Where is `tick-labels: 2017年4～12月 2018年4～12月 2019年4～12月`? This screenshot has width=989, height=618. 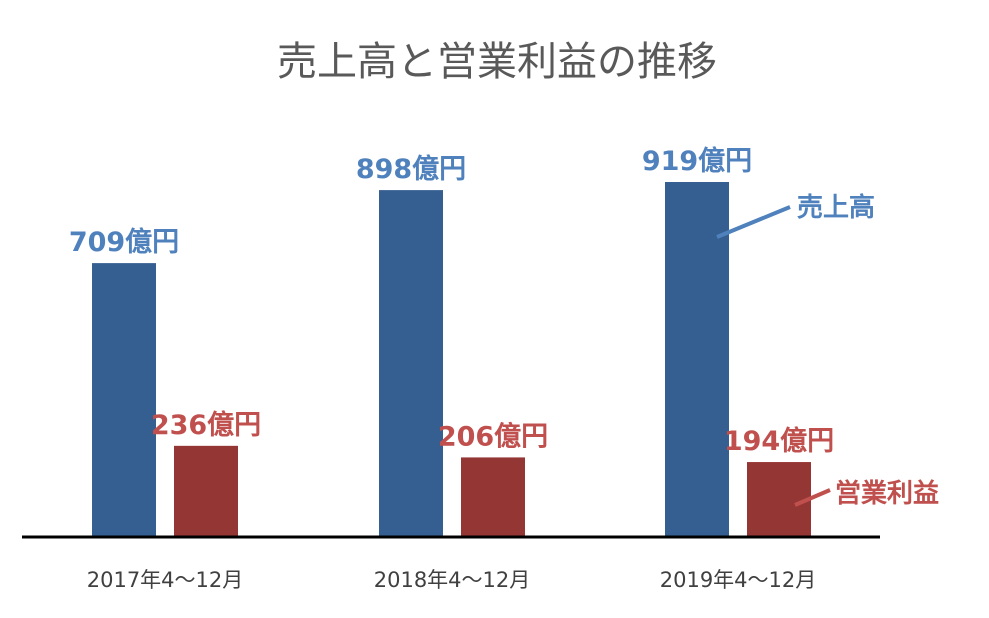
tick-labels: 2017年4～12月 2018年4～12月 2019年4～12月 is located at coordinates (452, 580).